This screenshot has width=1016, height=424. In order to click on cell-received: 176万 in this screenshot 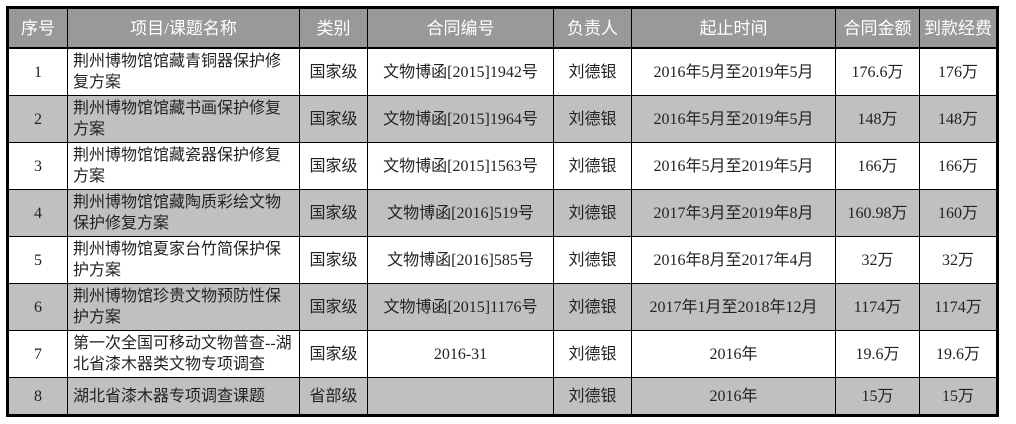, I will do `click(958, 71)`.